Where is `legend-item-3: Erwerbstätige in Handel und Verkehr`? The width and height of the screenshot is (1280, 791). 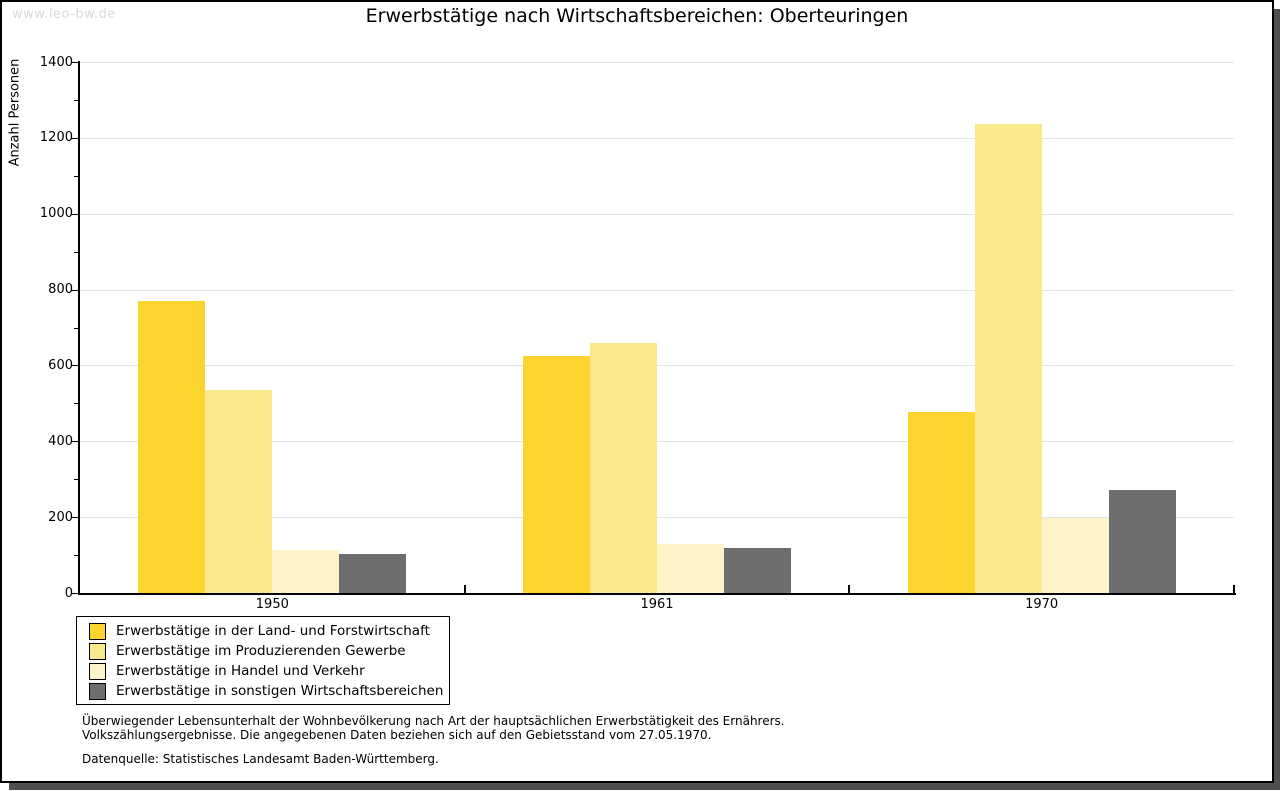 legend-item-3: Erwerbstätige in Handel und Verkehr is located at coordinates (263, 671).